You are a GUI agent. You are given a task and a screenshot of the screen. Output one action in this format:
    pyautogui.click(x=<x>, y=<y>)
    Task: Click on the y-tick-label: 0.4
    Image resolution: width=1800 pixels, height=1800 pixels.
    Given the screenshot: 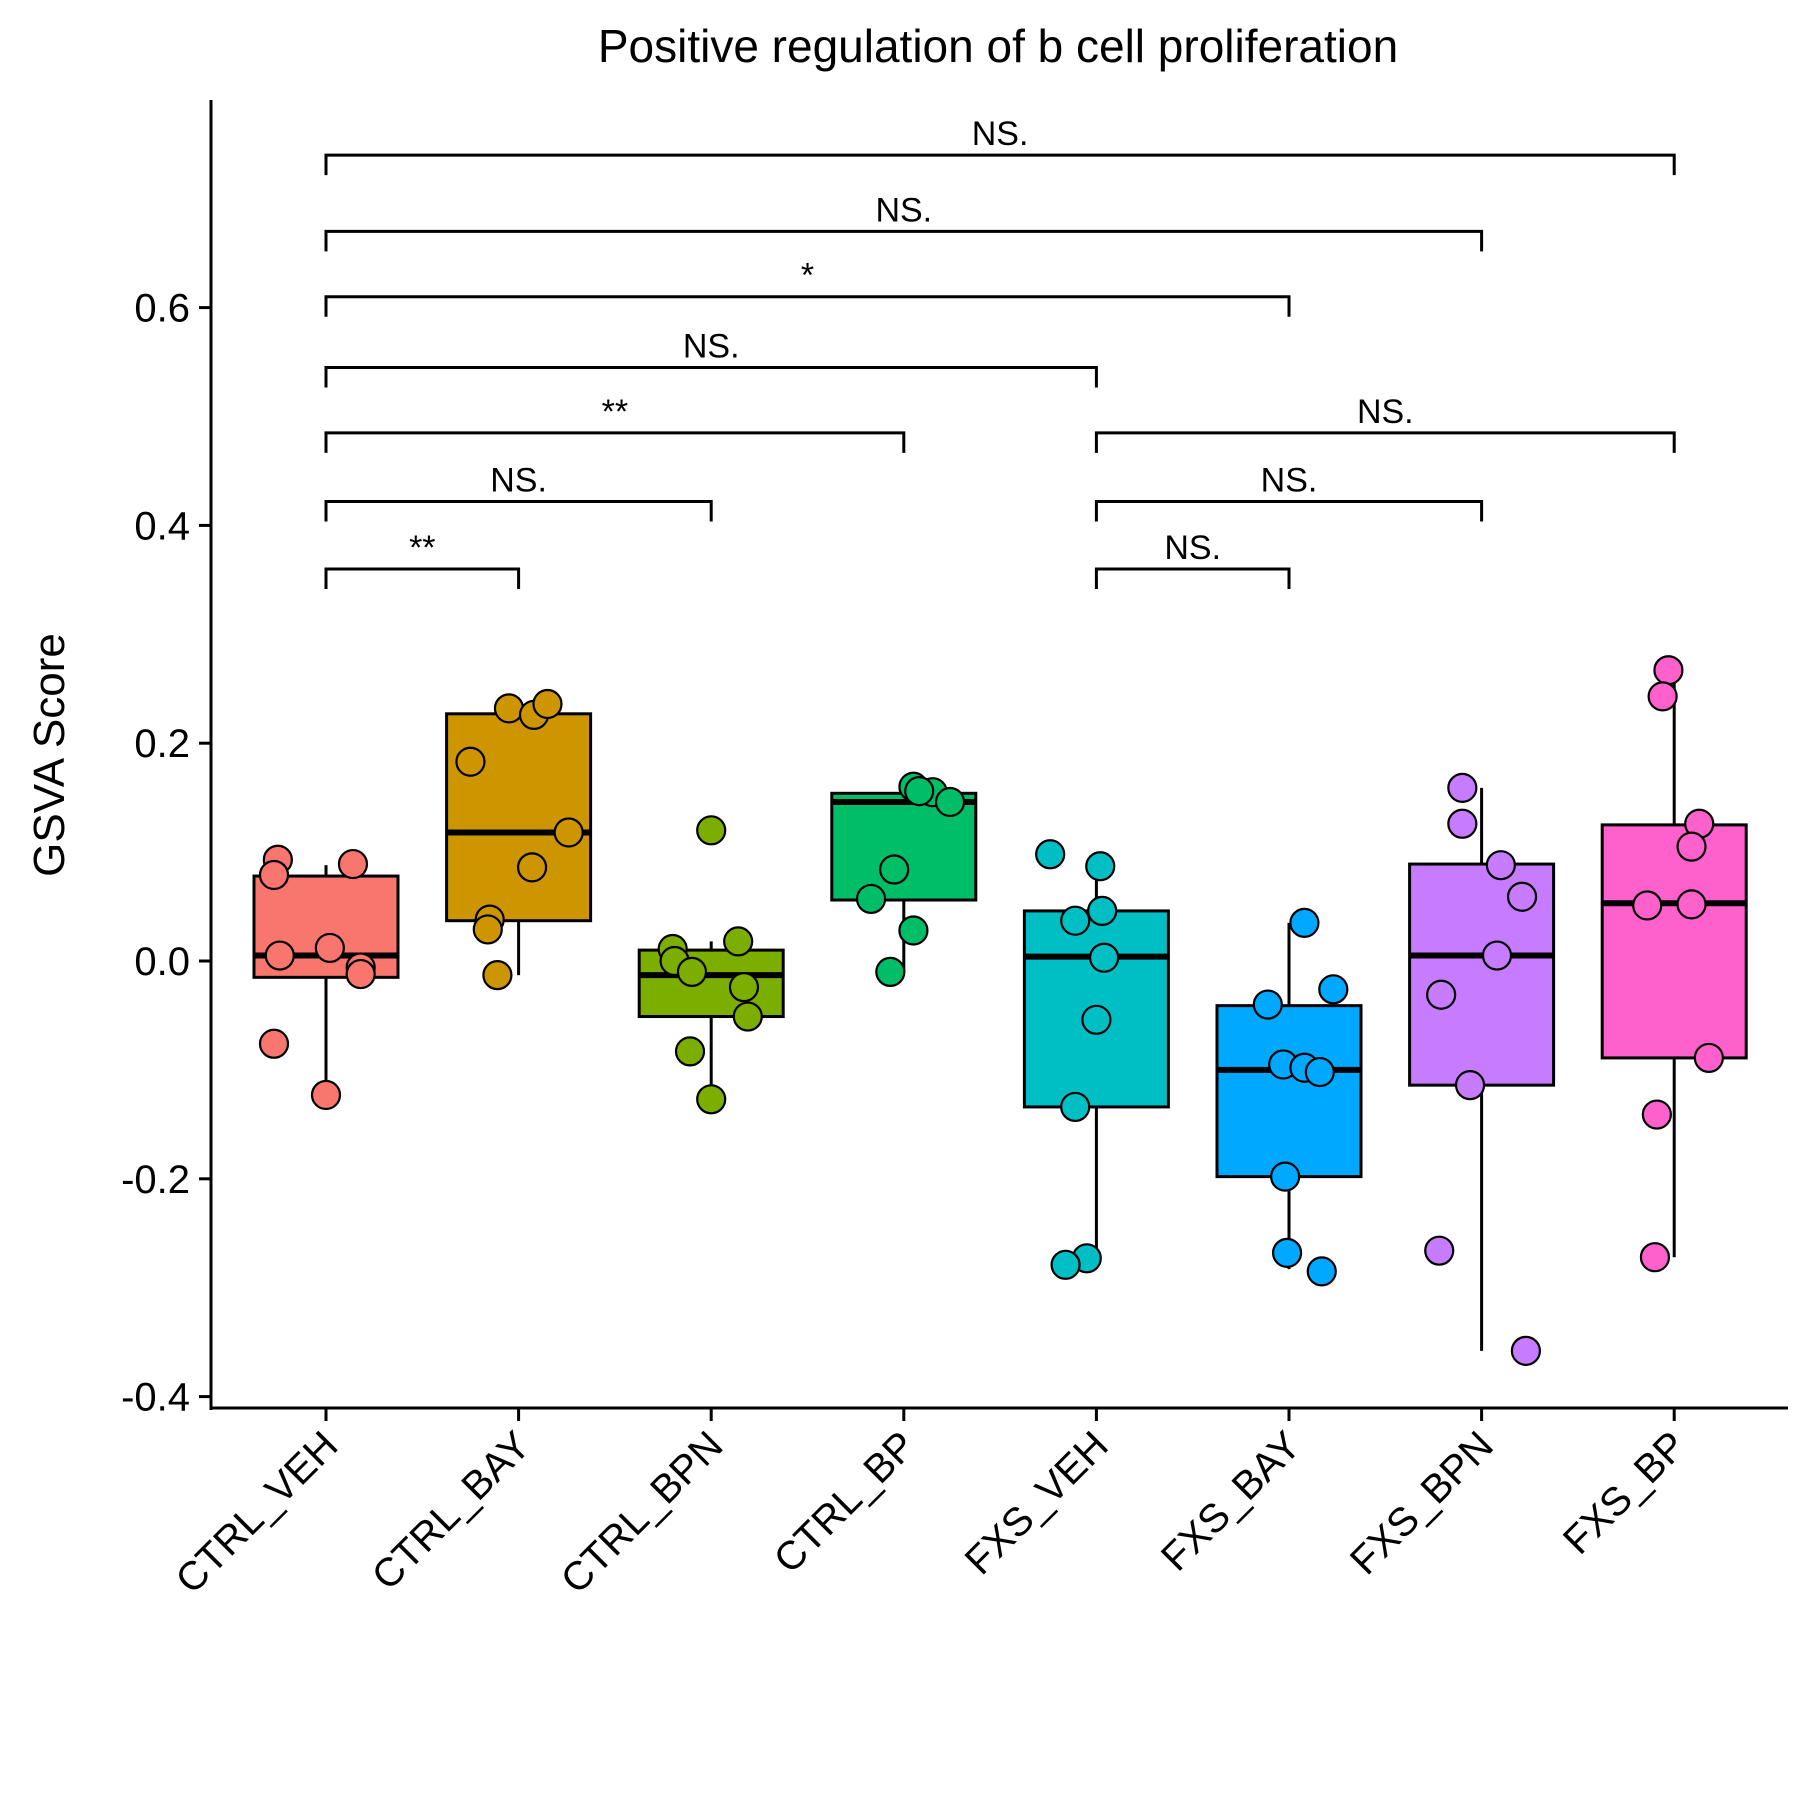 What is the action you would take?
    pyautogui.click(x=162, y=526)
    